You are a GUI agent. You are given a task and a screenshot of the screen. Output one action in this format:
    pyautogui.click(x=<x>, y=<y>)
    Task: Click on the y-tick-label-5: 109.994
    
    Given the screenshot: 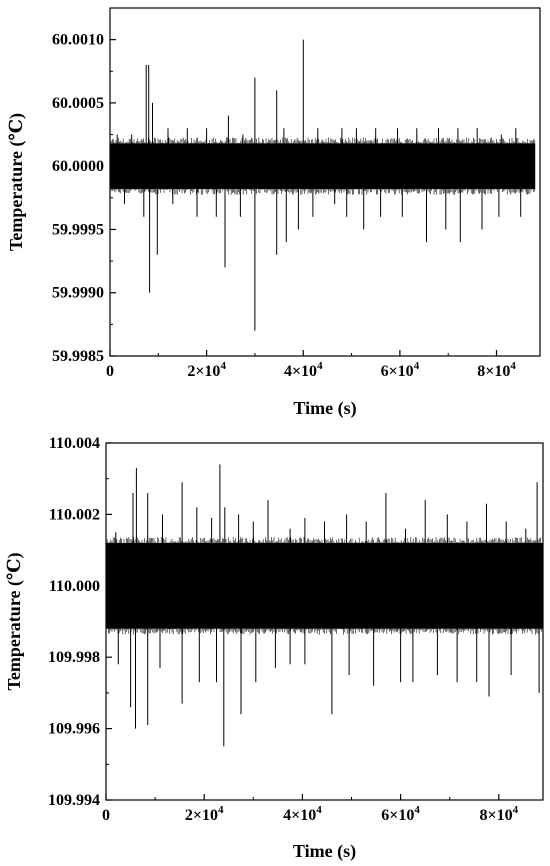 What is the action you would take?
    pyautogui.click(x=74, y=800)
    